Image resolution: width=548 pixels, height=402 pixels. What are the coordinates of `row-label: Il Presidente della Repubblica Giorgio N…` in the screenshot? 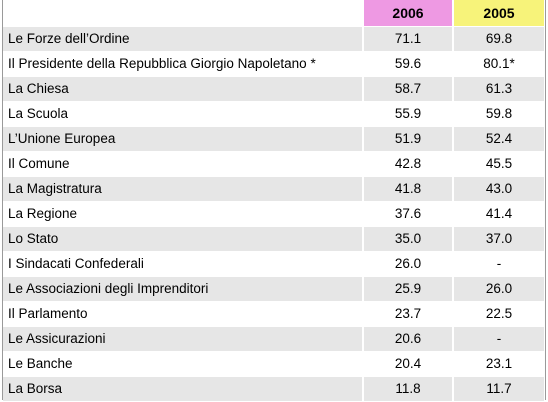 It's located at (183, 64).